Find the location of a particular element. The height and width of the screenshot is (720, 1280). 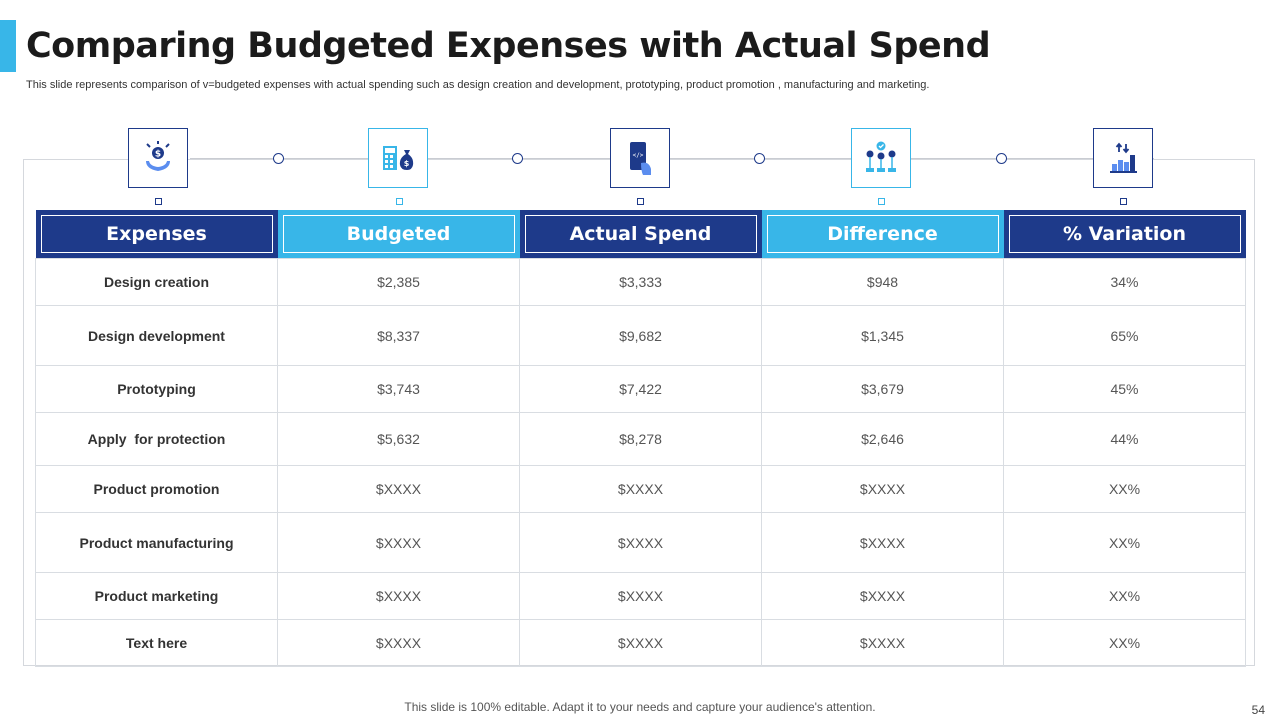

table-row: Product marketing $XXXX $XXXX $XXXX XX% is located at coordinates (640, 596).